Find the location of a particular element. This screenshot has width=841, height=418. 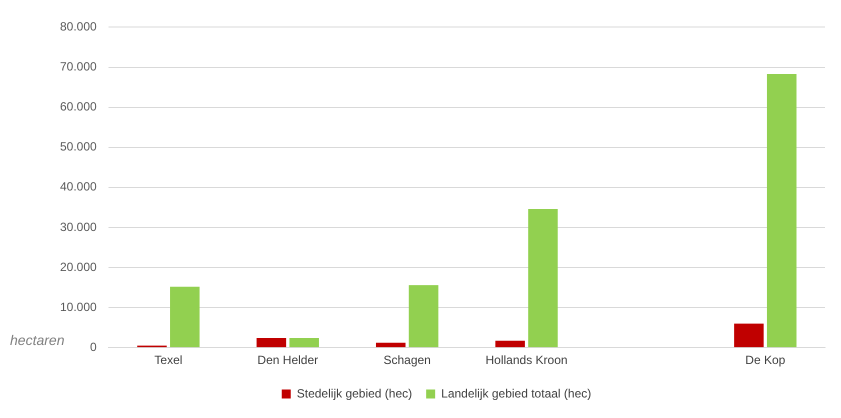

legend-label: Stedelijk gebied (hec) is located at coordinates (354, 393).